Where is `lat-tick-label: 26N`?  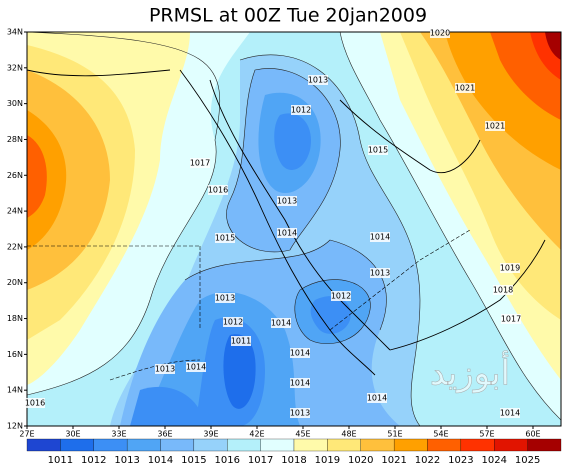
lat-tick-label: 26N is located at coordinates (15, 175).